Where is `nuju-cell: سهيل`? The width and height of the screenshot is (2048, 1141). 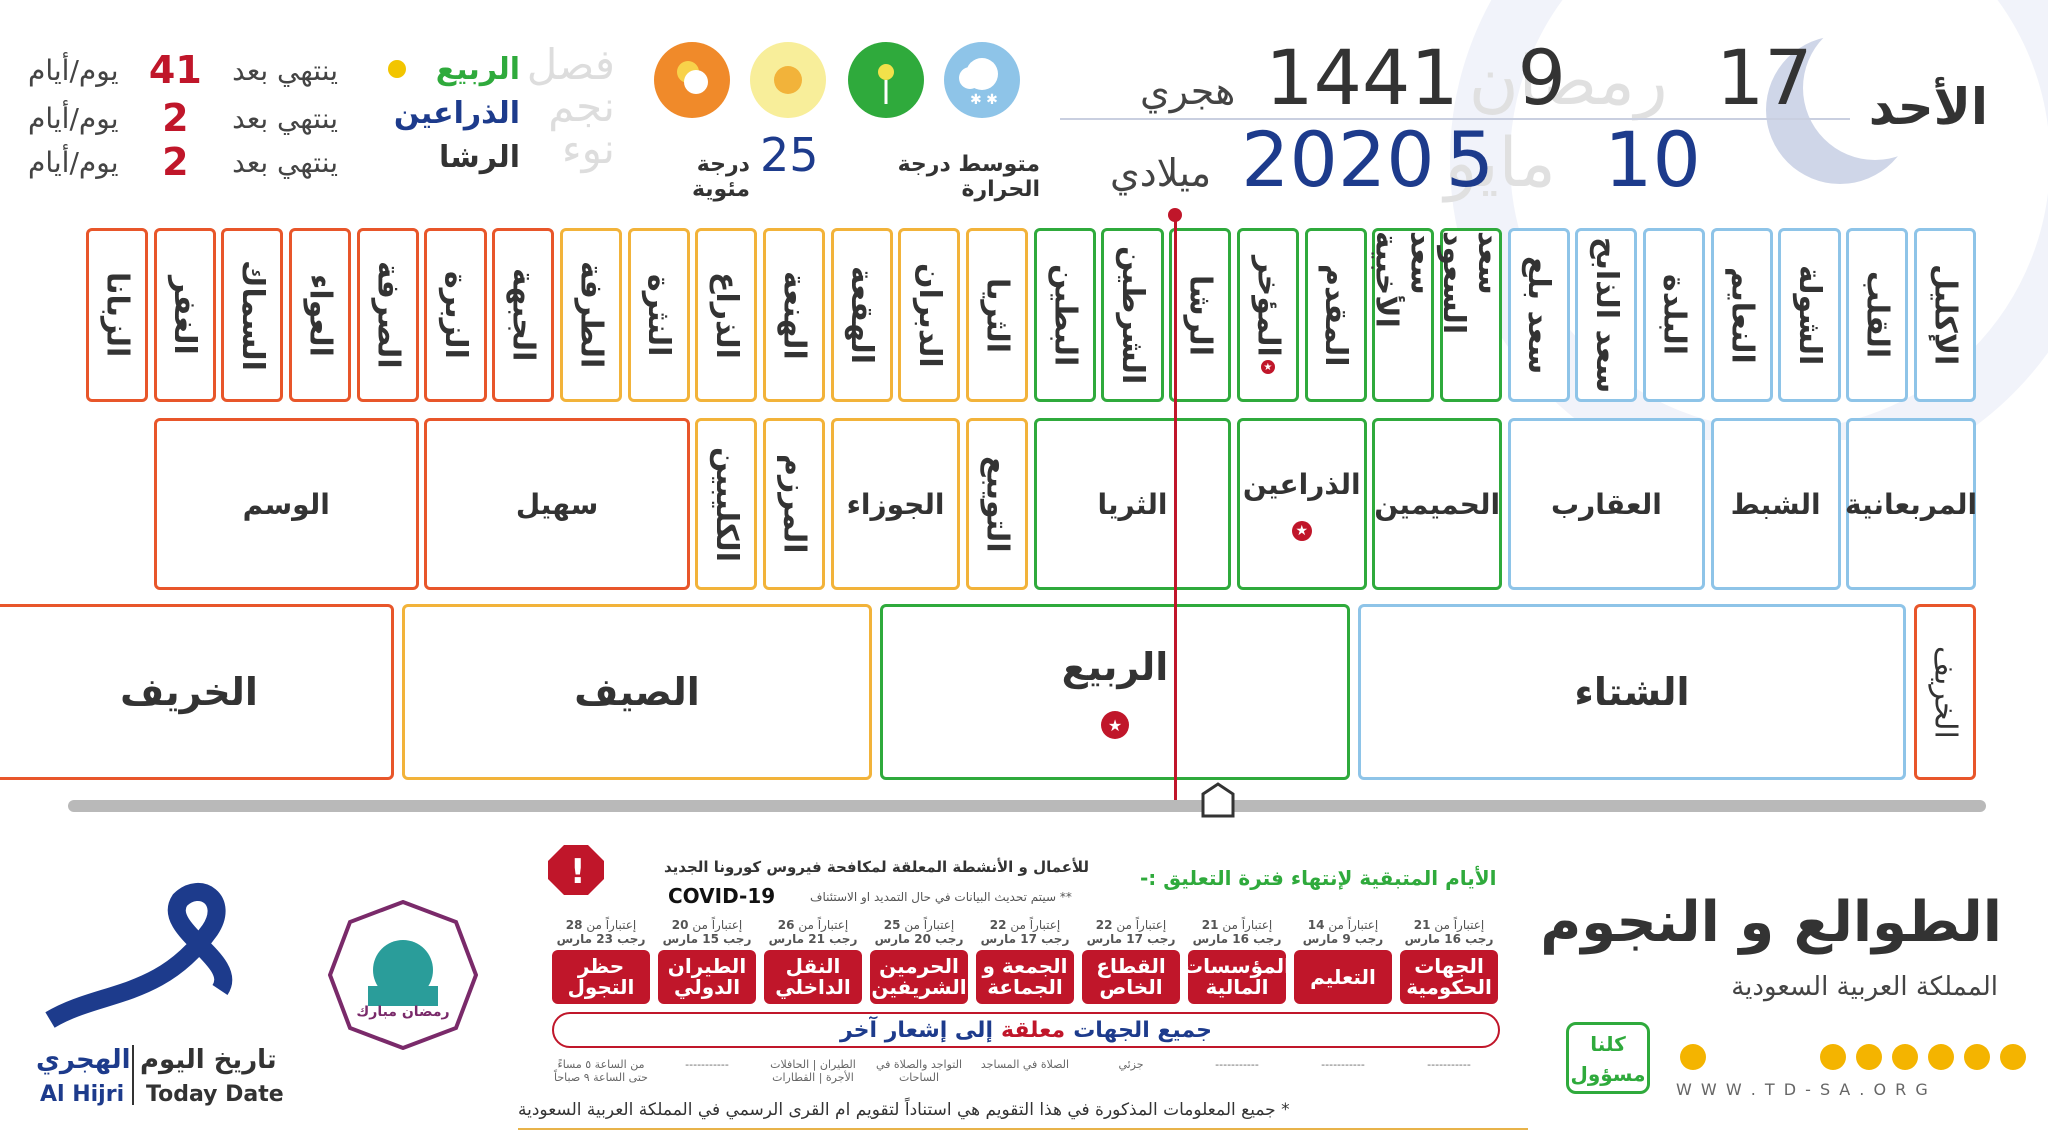
nuju-cell: سهيل is located at coordinates (557, 504).